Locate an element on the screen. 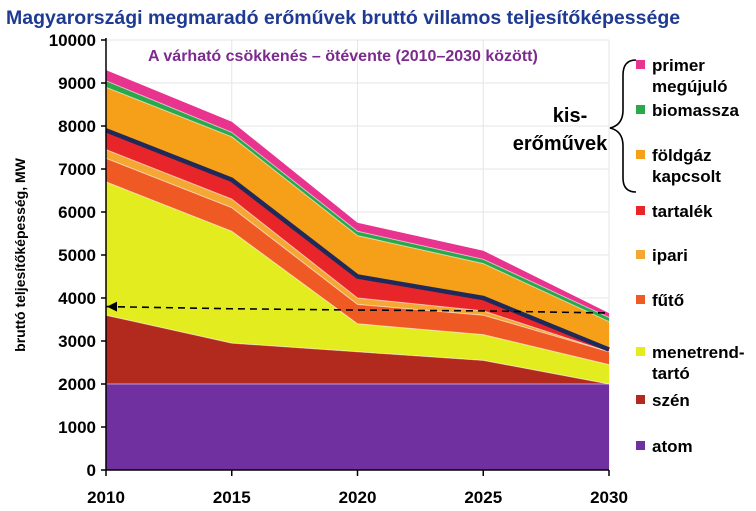 This screenshot has height=511, width=756. legend-label: megújuló is located at coordinates (690, 86).